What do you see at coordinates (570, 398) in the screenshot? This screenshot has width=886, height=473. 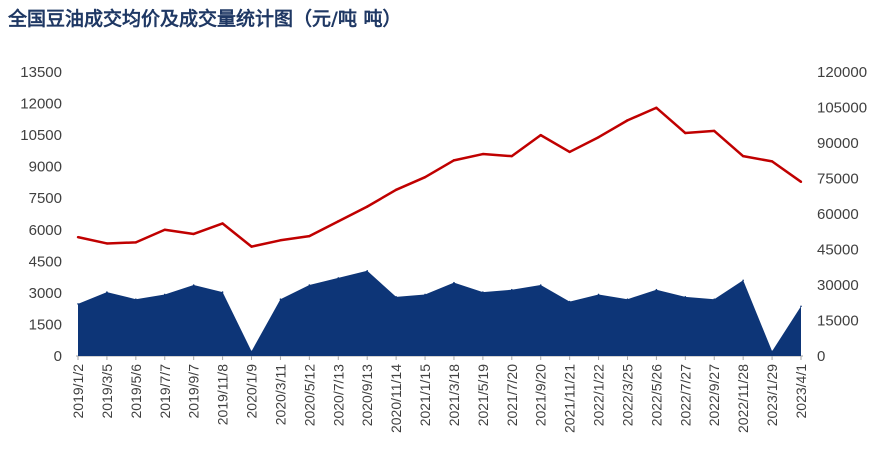 I see `x-tick-label: 2021/11/21` at bounding box center [570, 398].